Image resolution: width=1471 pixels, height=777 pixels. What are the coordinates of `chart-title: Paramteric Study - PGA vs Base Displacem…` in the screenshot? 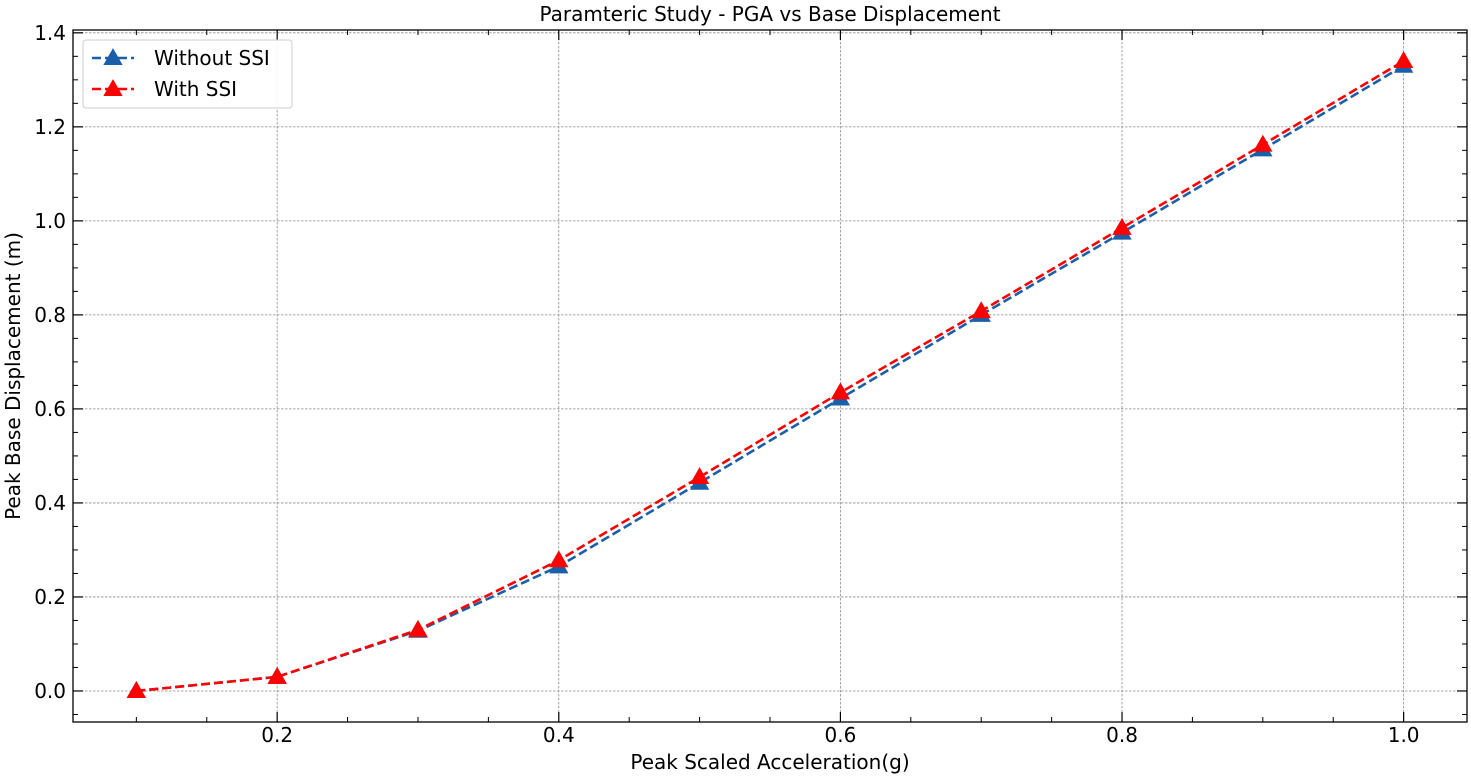 It's located at (769, 14).